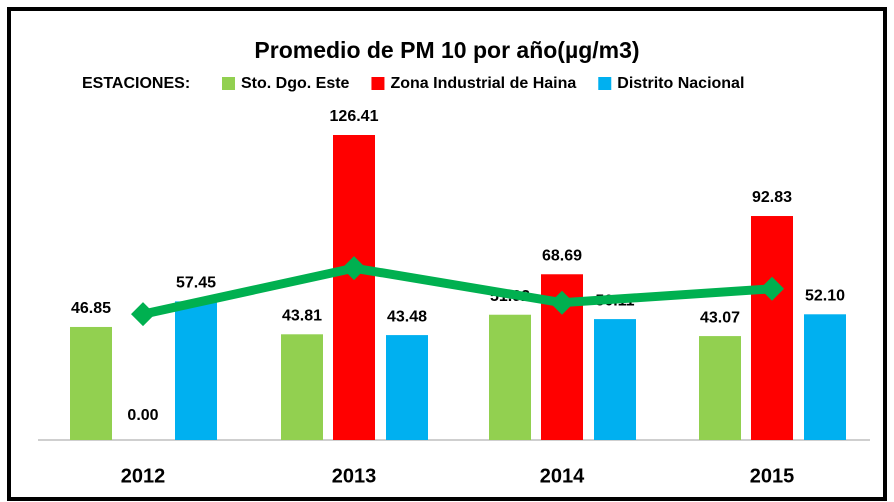 This screenshot has height=502, width=894. What do you see at coordinates (136, 83) in the screenshot?
I see `legend-title: ESTACIONES:` at bounding box center [136, 83].